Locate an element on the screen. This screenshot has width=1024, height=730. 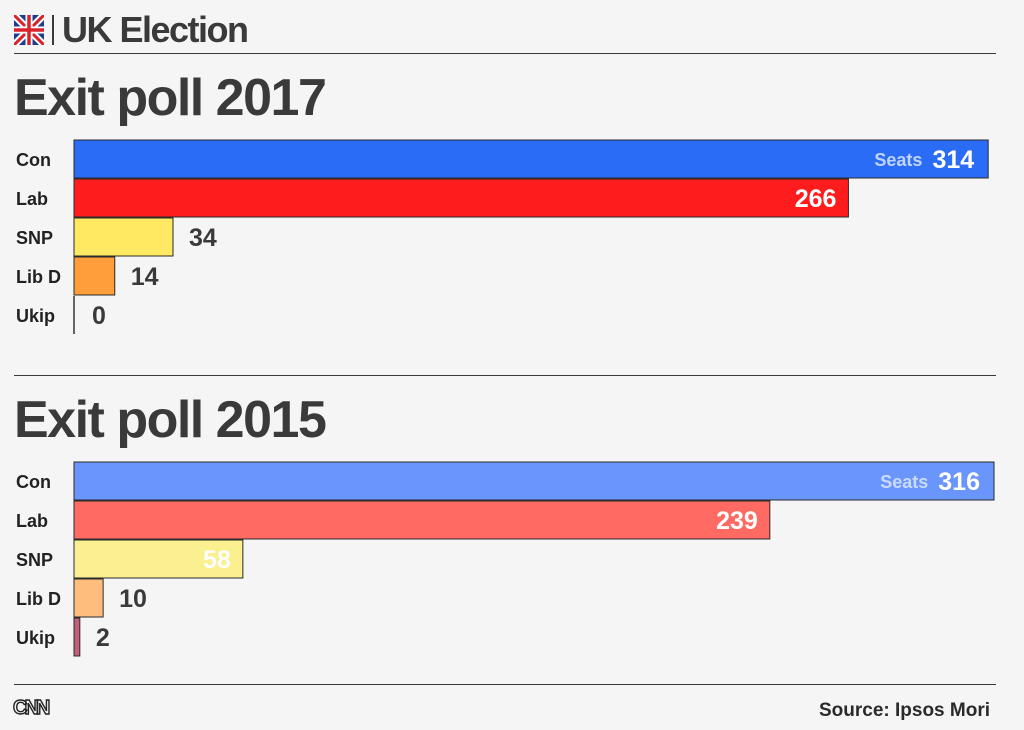
section-rule is located at coordinates (505, 375).